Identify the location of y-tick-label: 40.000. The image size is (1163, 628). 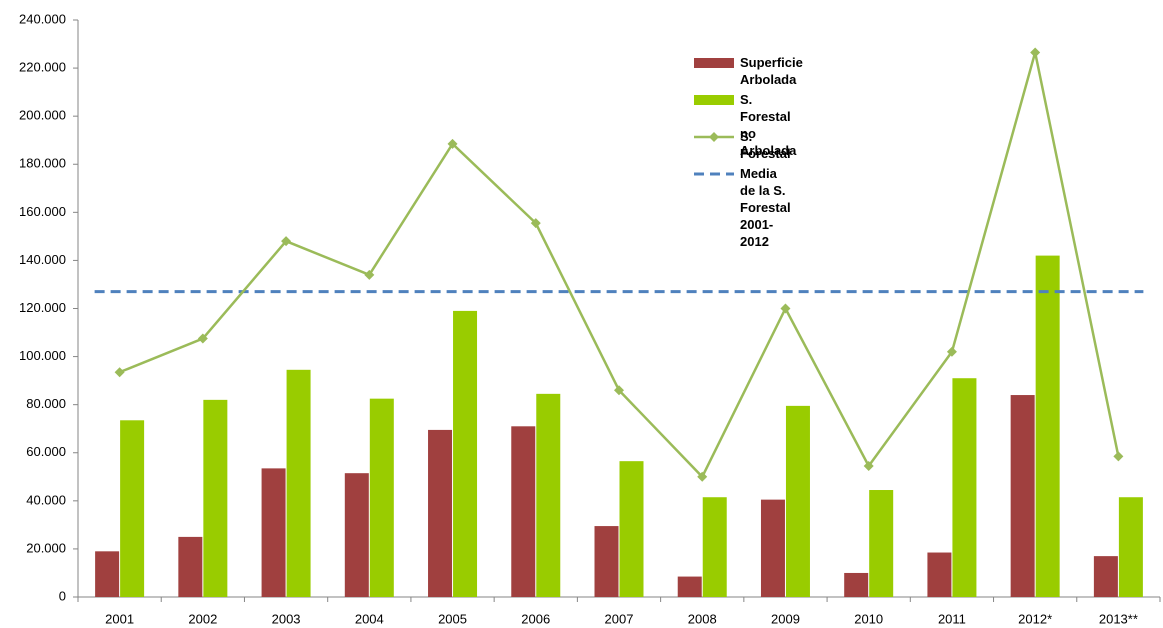
(46, 499).